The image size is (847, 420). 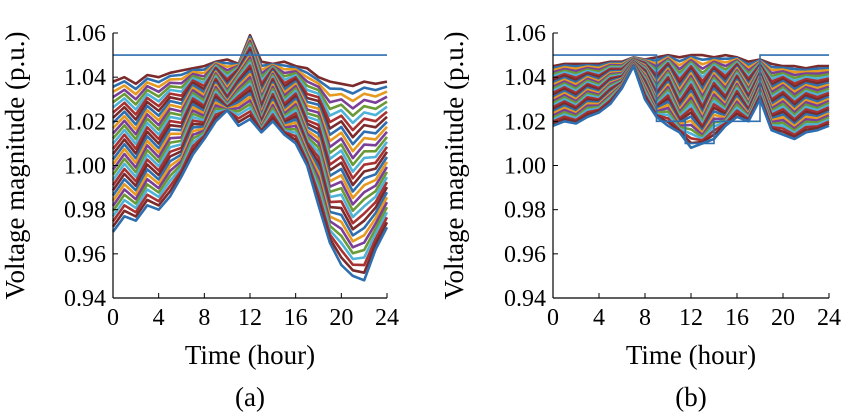 What do you see at coordinates (690, 397) in the screenshot?
I see `panel-label: (b)` at bounding box center [690, 397].